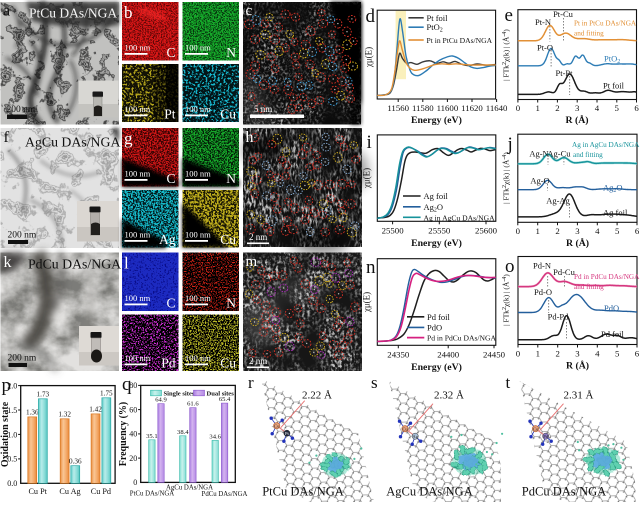  What do you see at coordinates (637, 354) in the screenshot?
I see `svg-text: 6` at bounding box center [637, 354].